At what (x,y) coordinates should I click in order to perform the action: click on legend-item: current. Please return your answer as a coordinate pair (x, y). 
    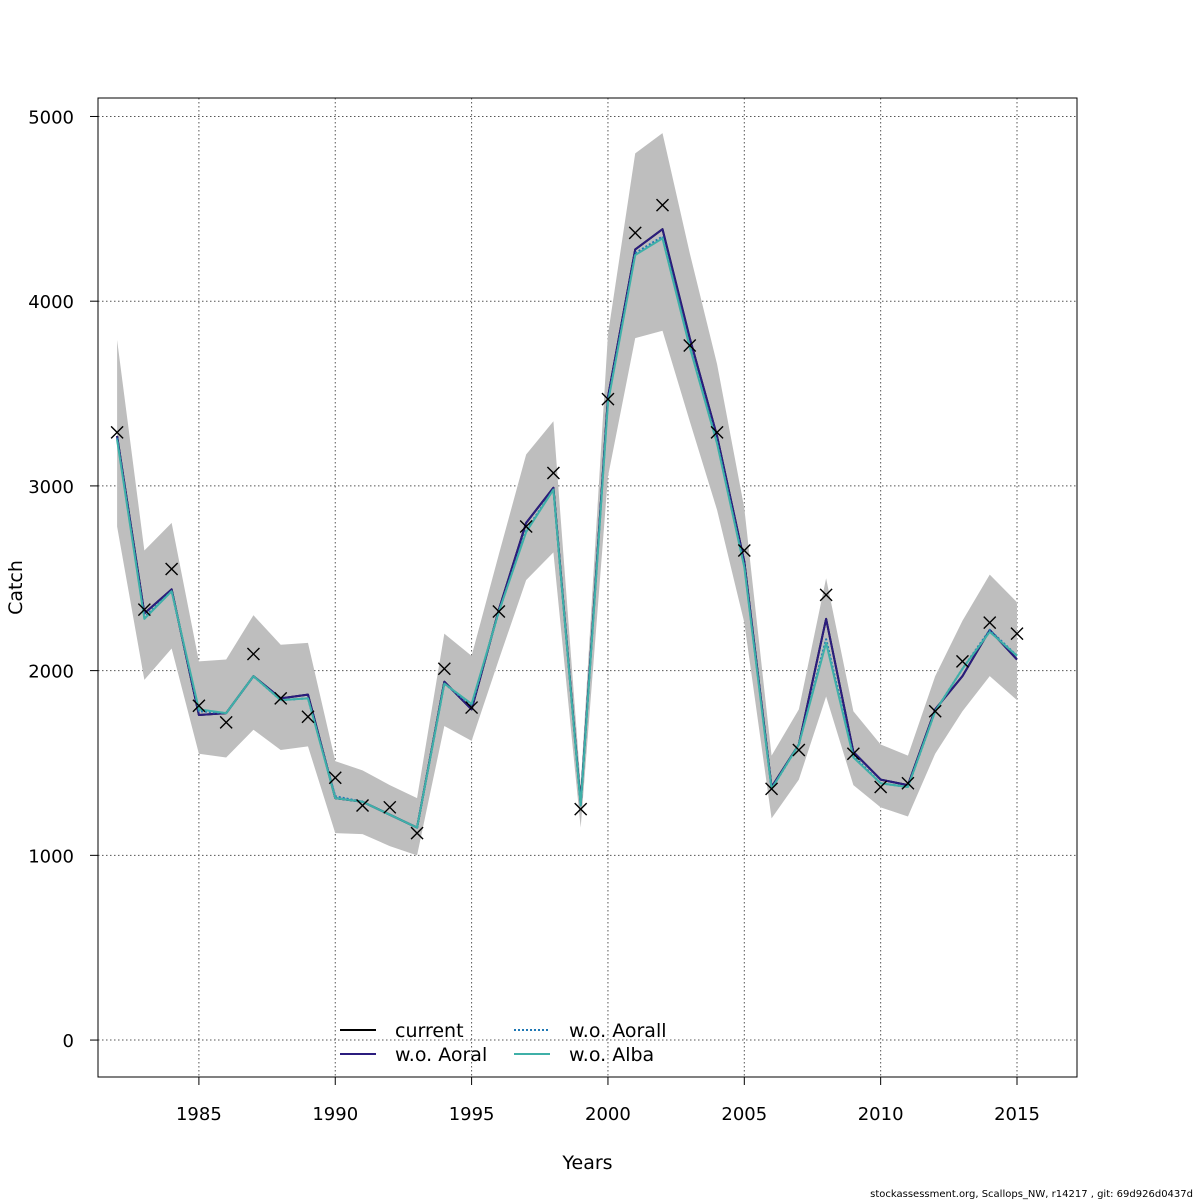
    Looking at the image, I should click on (402, 1031).